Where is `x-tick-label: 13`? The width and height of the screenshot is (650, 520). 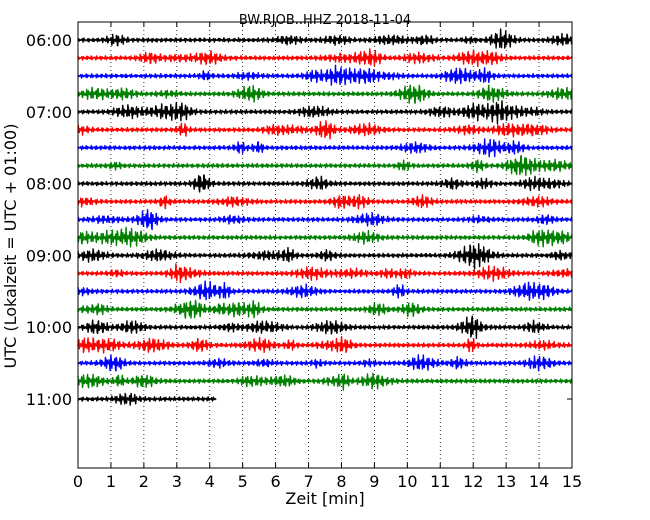
x-tick-label: 13 is located at coordinates (506, 481).